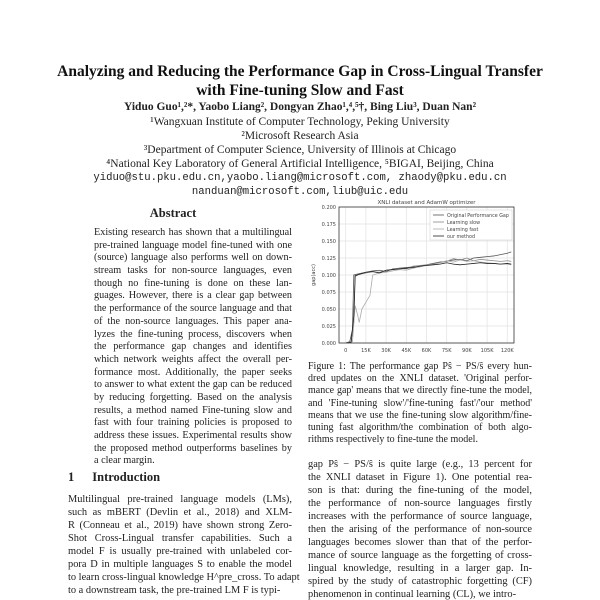 The width and height of the screenshot is (600, 600). What do you see at coordinates (173, 213) in the screenshot?
I see `abstract-heading: Abstract` at bounding box center [173, 213].